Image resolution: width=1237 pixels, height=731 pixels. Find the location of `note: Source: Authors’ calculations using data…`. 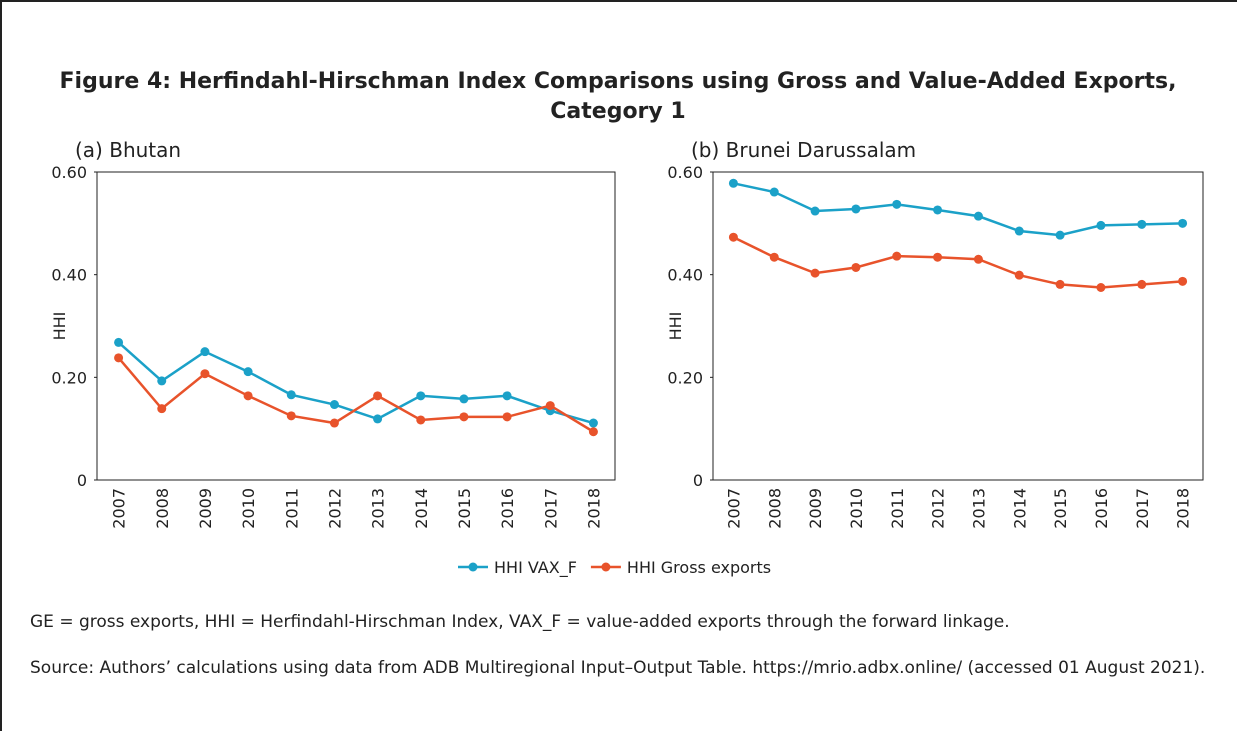

note: Source: Authors’ calculations using data… is located at coordinates (618, 668).